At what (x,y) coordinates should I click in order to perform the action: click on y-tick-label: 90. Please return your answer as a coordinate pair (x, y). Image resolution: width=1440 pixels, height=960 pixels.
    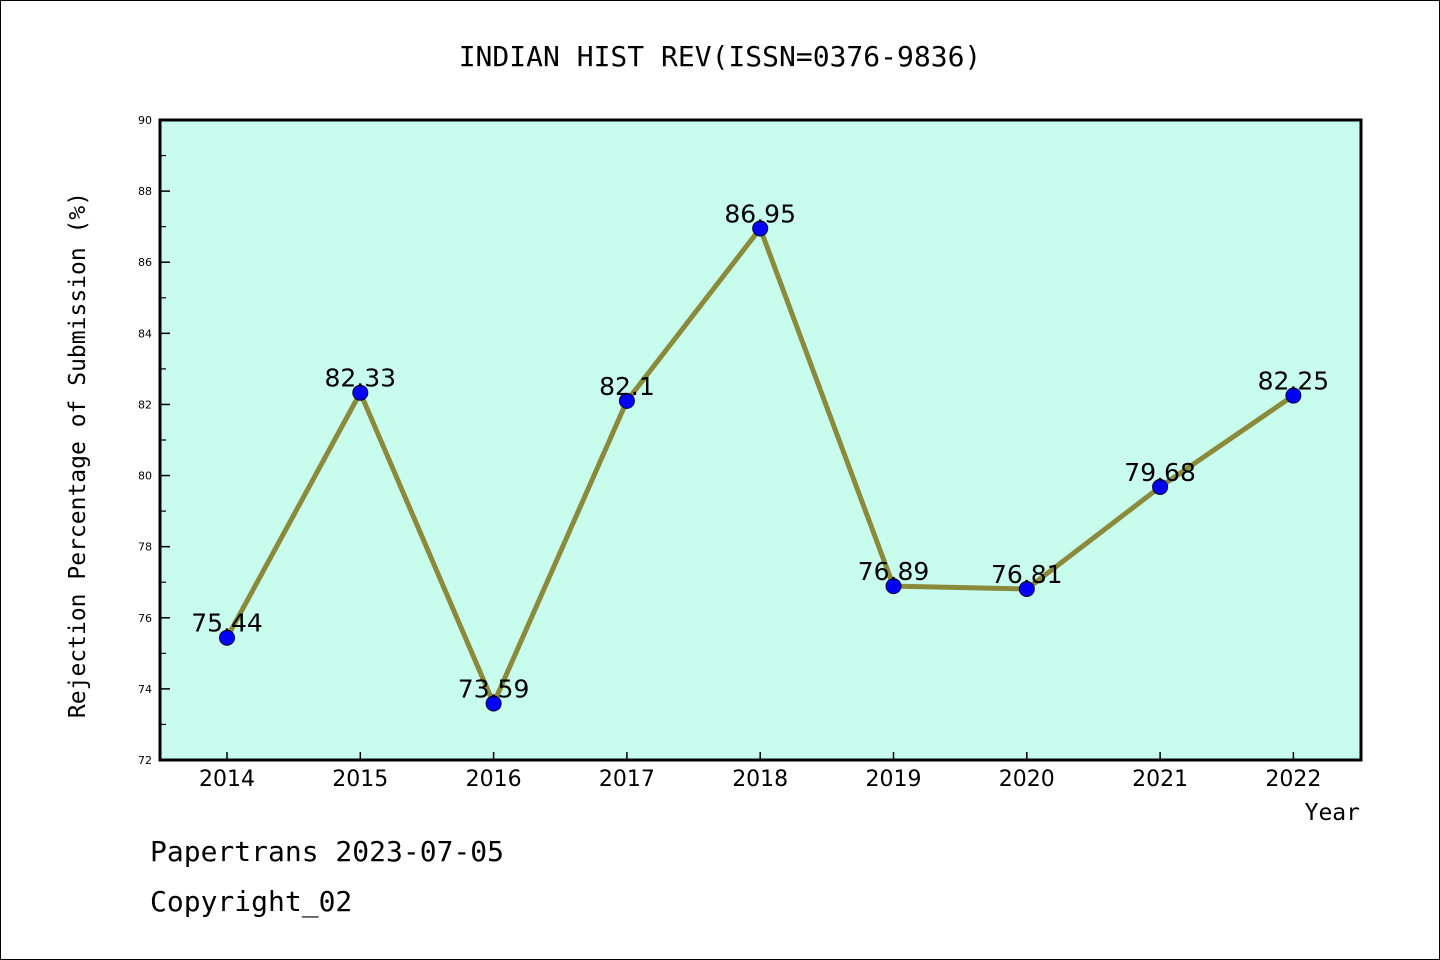
    Looking at the image, I should click on (145, 120).